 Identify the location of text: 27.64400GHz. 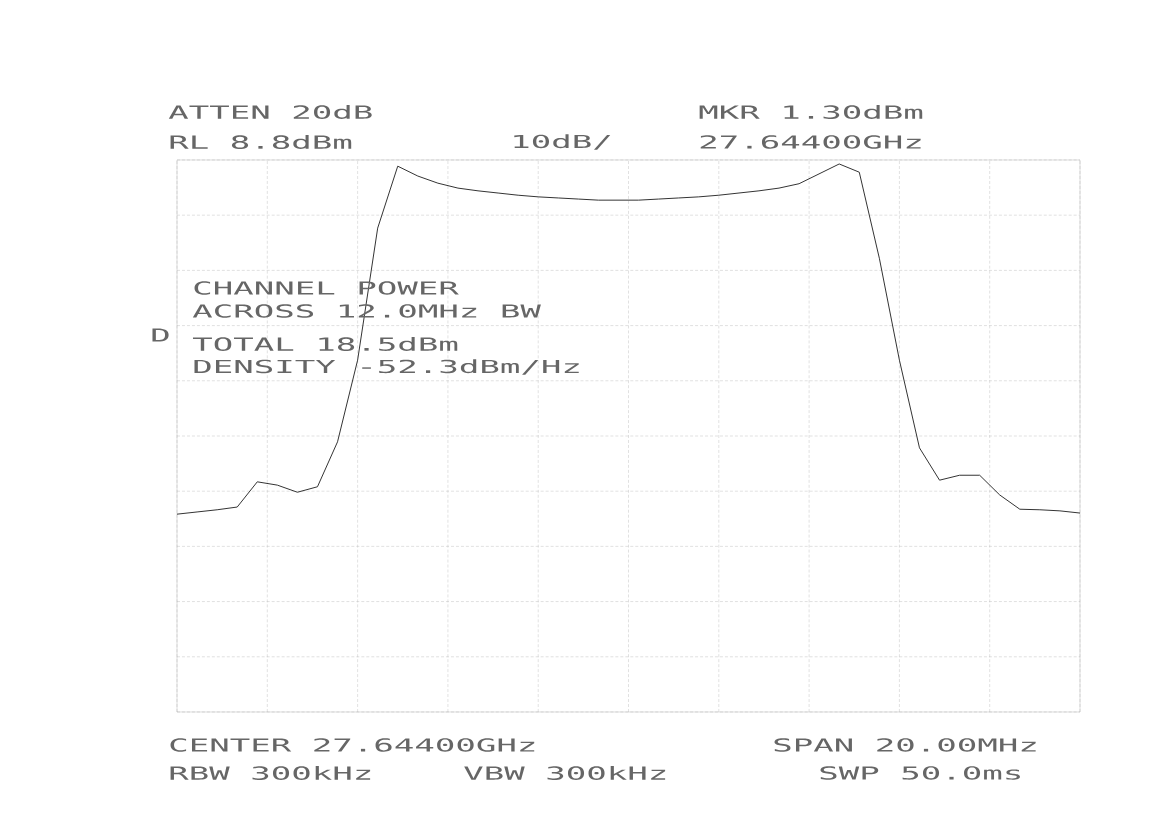
(810, 142).